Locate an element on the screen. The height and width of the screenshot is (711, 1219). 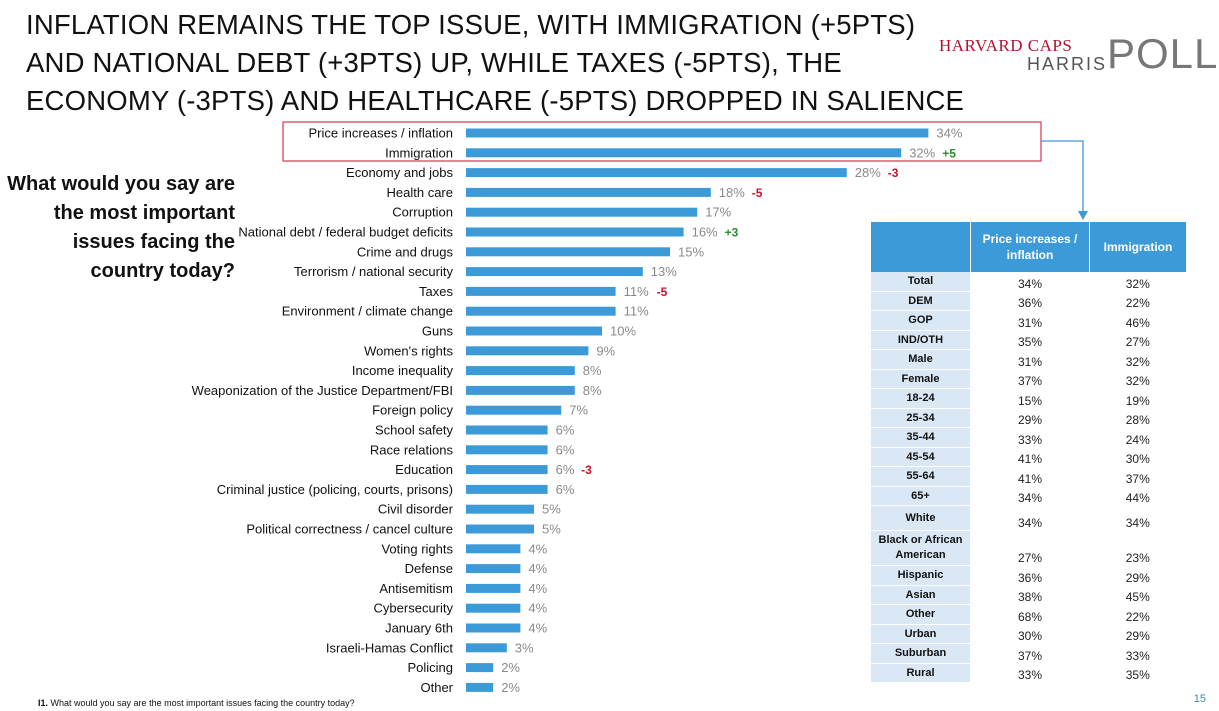
crosstab-row: DEM 36% 22% is located at coordinates (1029, 301).